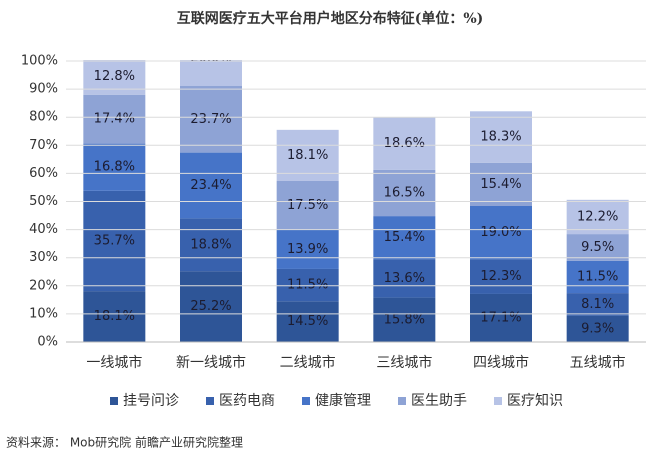  Describe the element at coordinates (151, 401) in the screenshot. I see `legend-label: 挂号问诊` at that location.